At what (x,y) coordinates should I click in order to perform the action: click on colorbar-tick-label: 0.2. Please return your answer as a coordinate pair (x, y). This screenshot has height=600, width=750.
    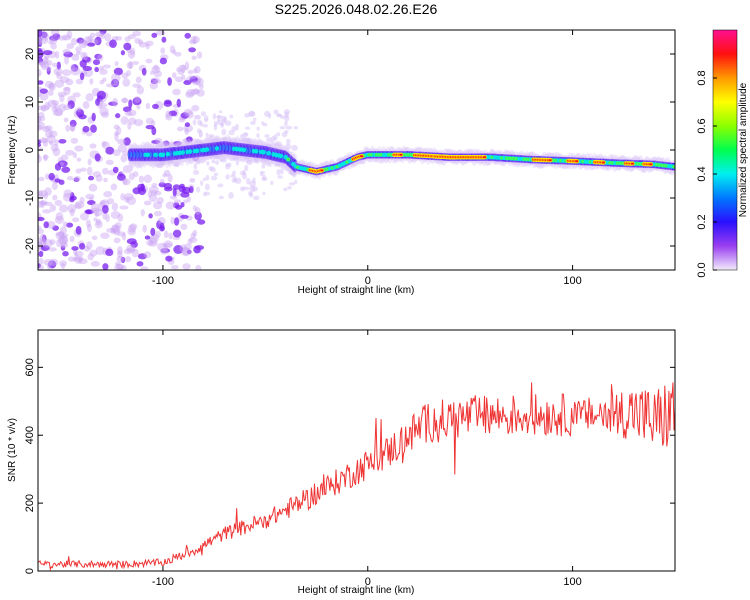
    Looking at the image, I should click on (702, 221).